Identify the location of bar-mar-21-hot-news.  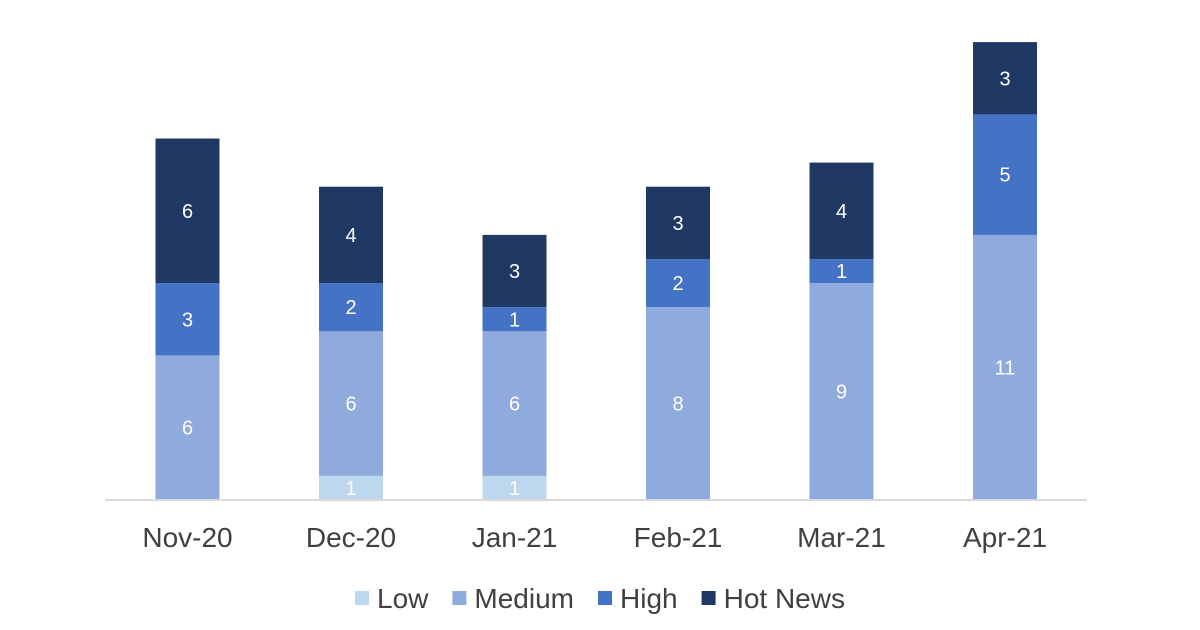
(841, 210).